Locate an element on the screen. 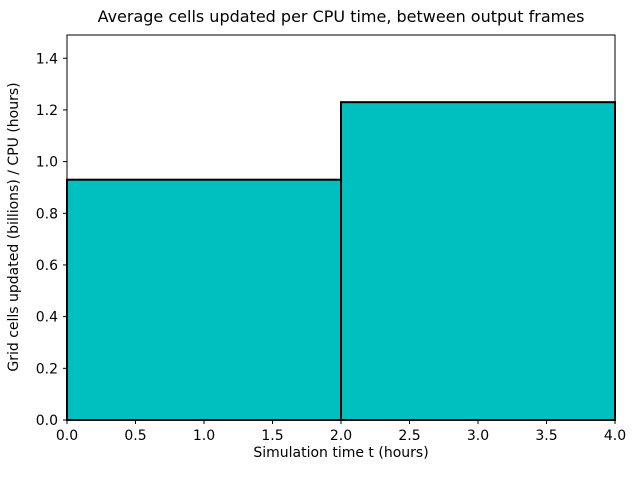 The width and height of the screenshot is (640, 480). y-tick-label: 1.4 is located at coordinates (47, 59).